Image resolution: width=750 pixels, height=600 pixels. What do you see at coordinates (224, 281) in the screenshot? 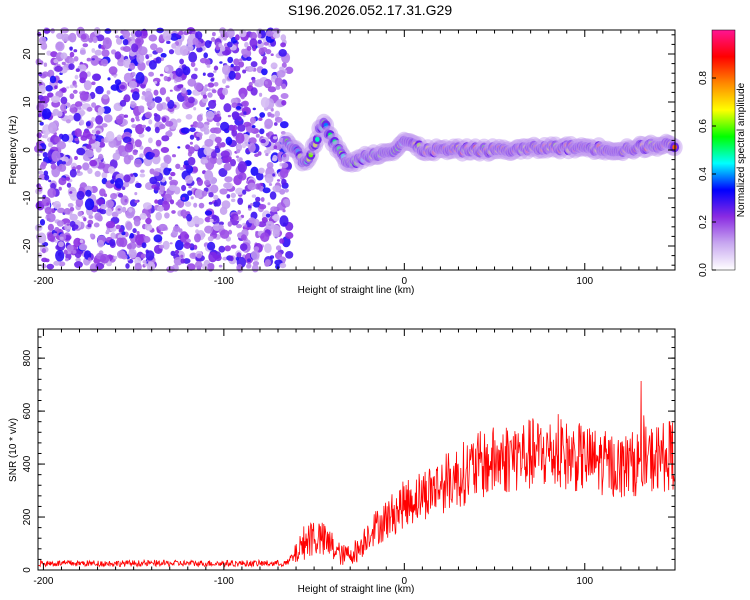
I see `x-tick-label: -100` at bounding box center [224, 281].